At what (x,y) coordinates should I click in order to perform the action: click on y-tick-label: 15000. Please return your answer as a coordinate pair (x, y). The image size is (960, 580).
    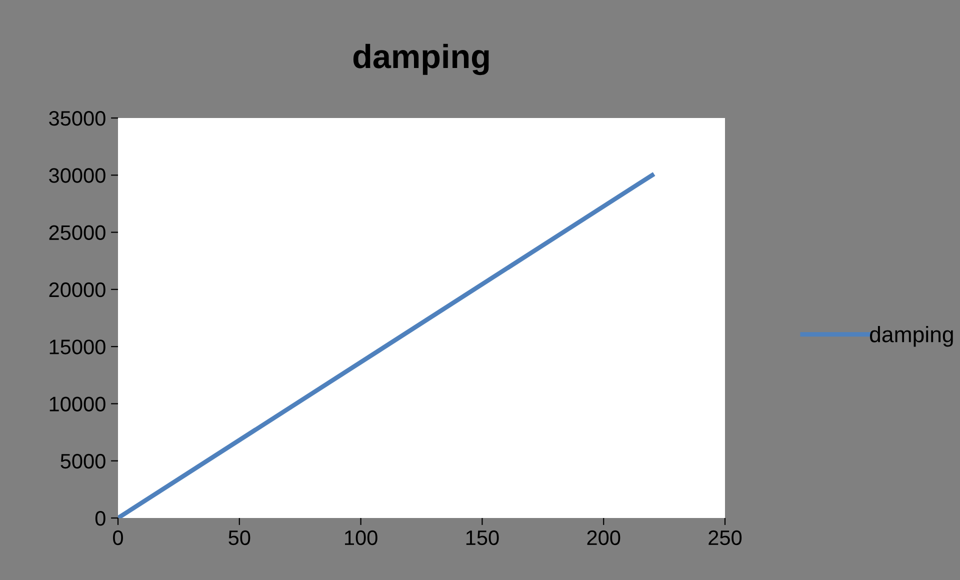
    Looking at the image, I should click on (78, 347).